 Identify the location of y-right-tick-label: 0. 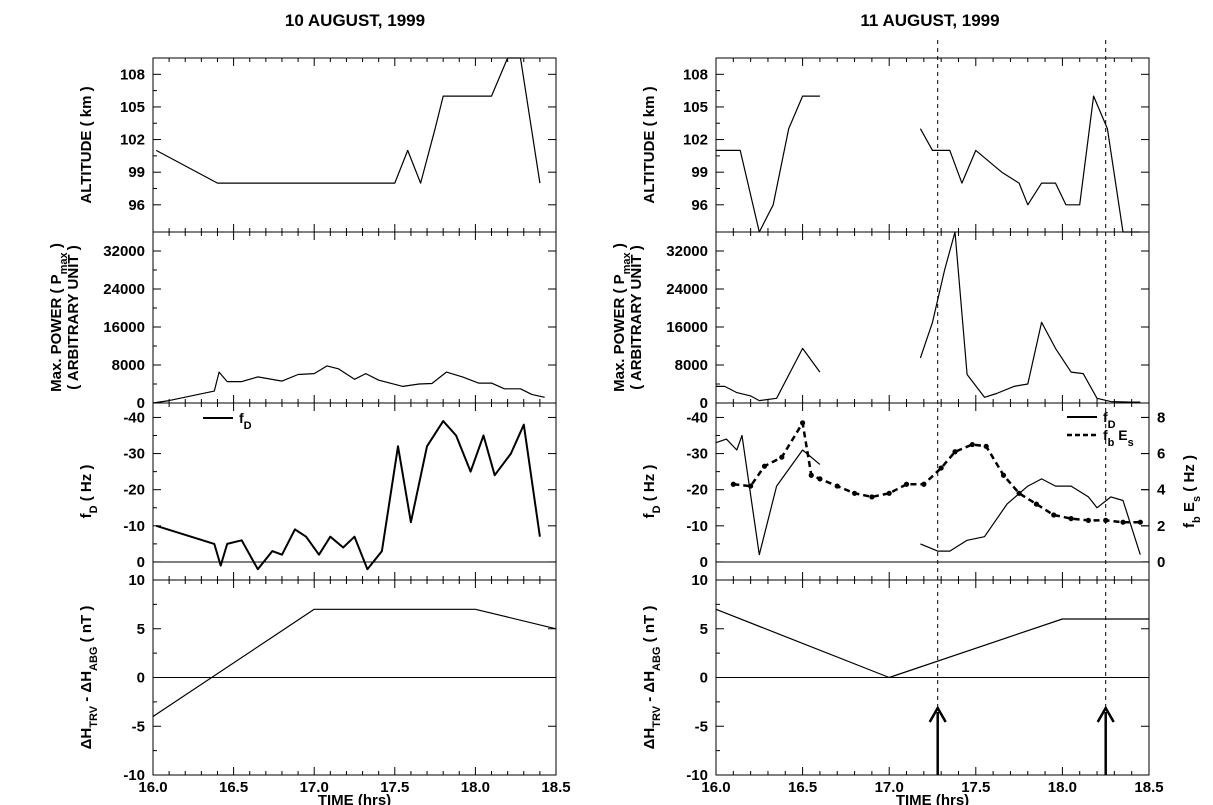
(1161, 562).